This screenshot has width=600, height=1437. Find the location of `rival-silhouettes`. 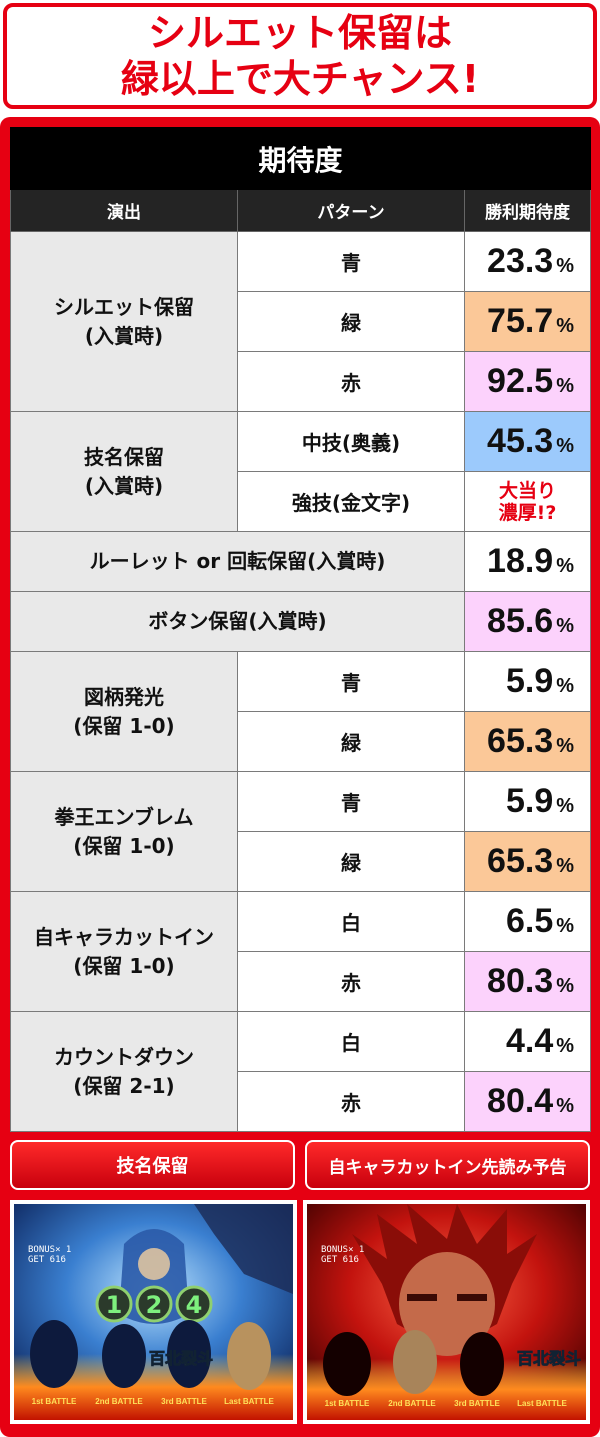

rival-silhouettes is located at coordinates (413, 1364).